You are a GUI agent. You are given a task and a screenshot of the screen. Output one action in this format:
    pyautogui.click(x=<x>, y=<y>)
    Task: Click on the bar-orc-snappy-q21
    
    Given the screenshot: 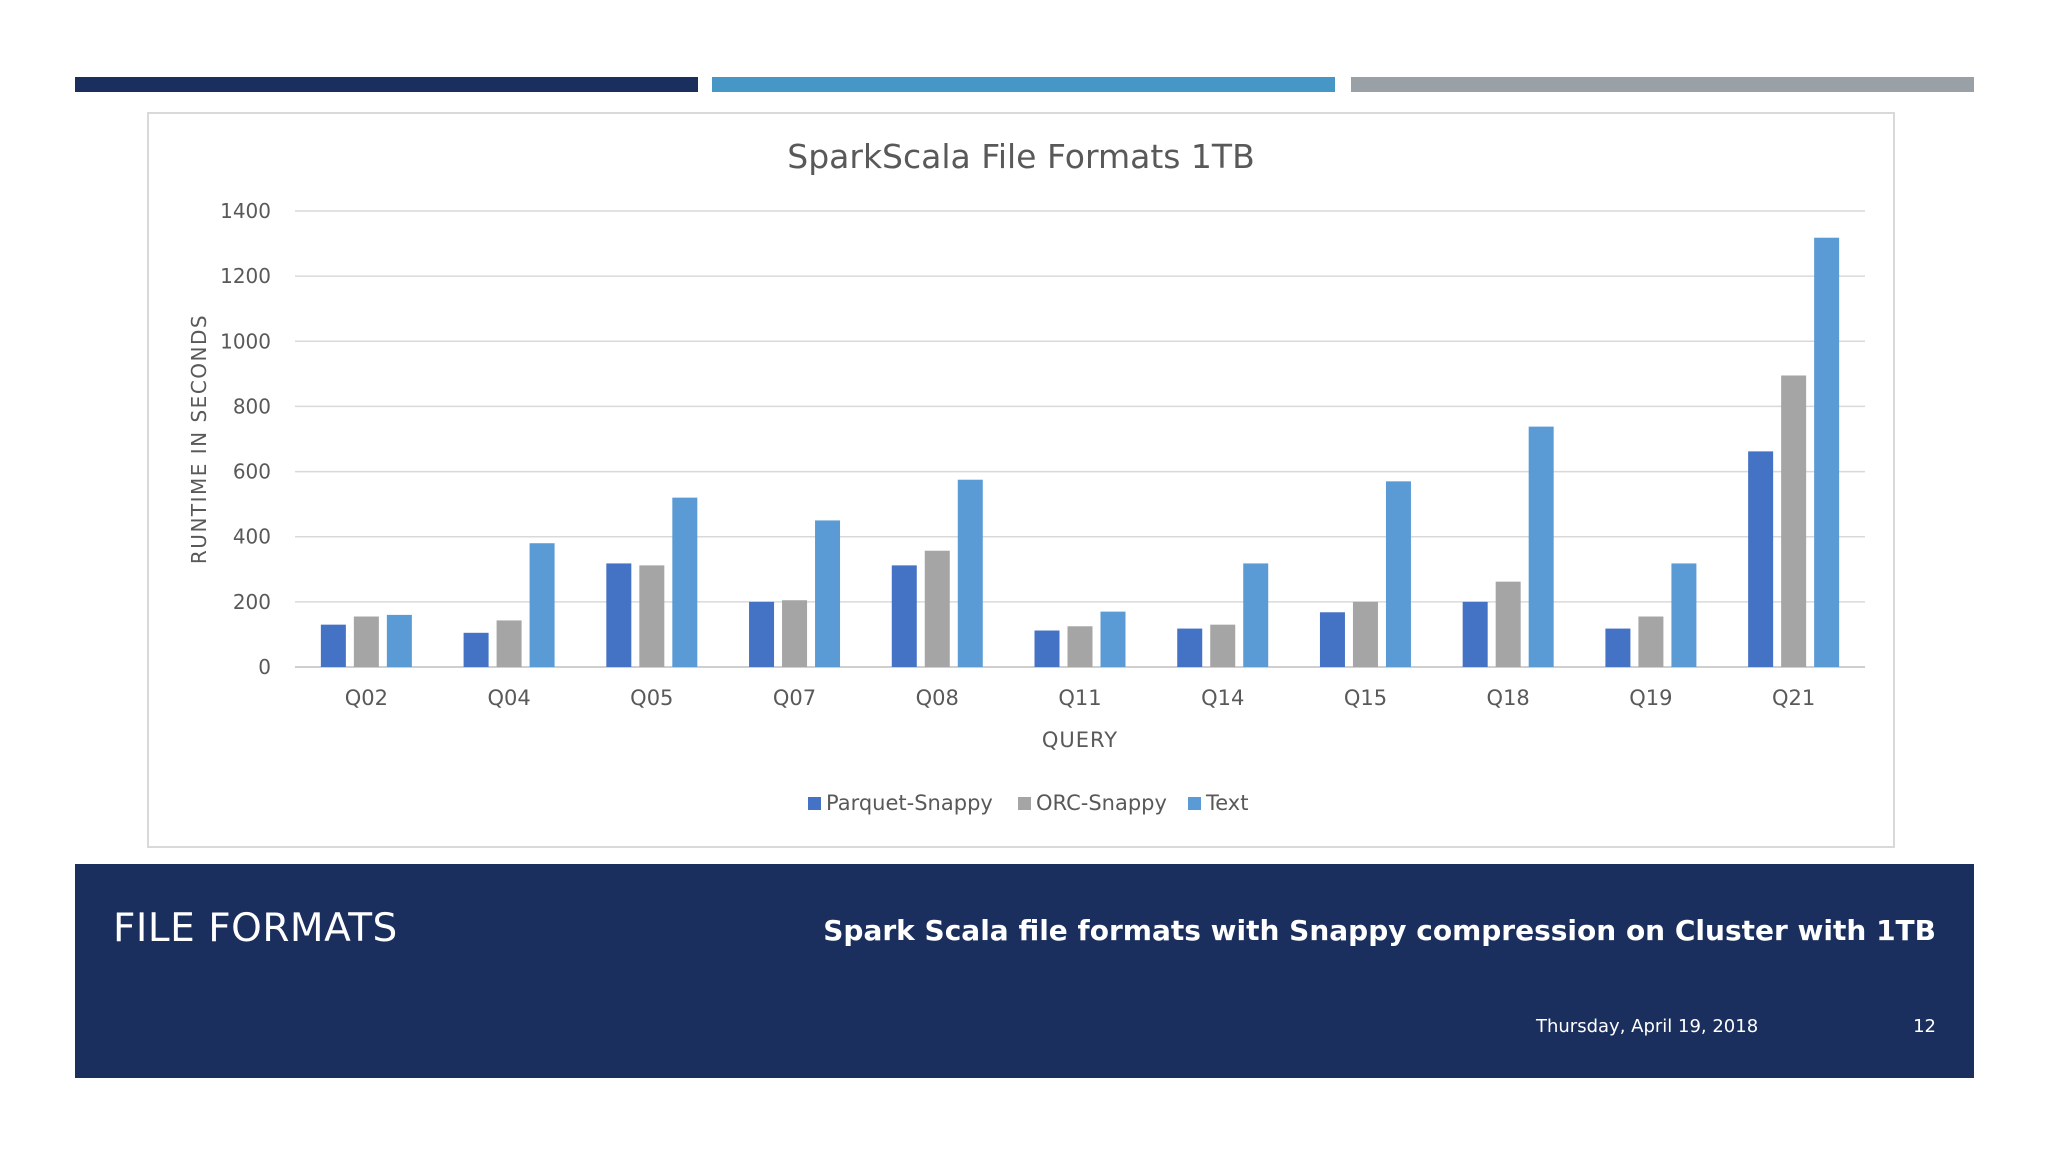 What is the action you would take?
    pyautogui.click(x=1794, y=521)
    